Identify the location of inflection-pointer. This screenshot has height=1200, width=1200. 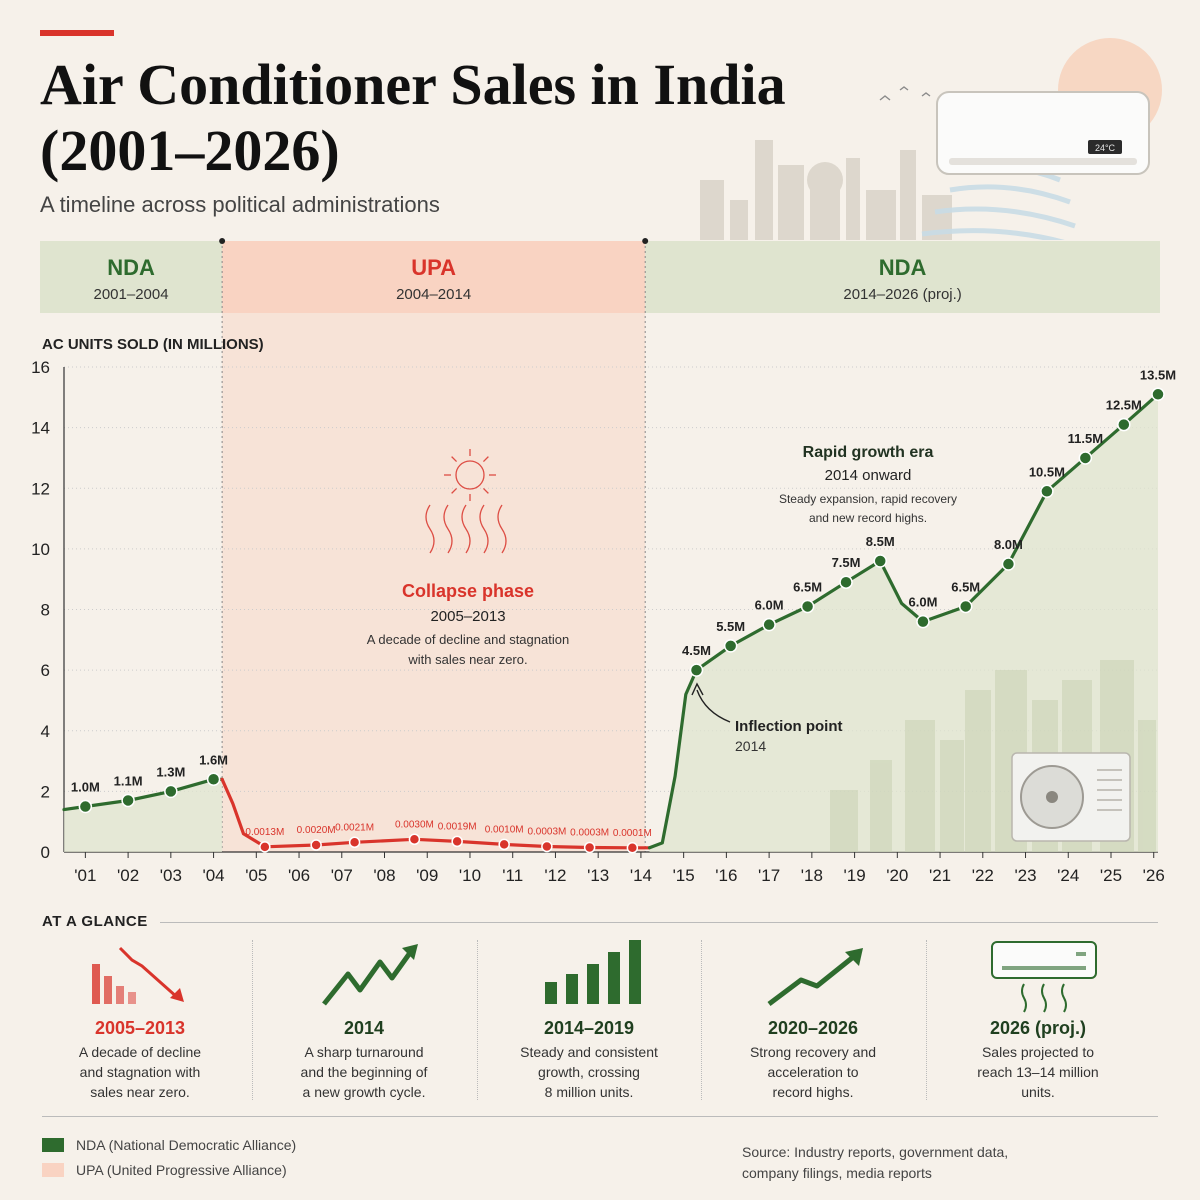
(713, 706).